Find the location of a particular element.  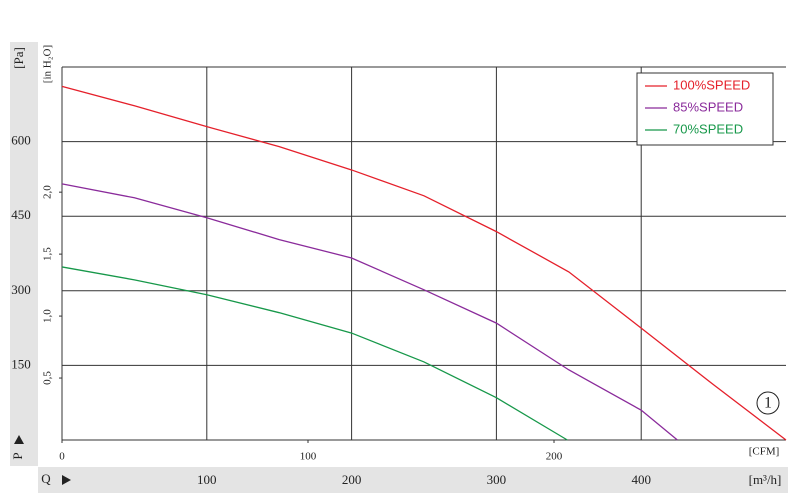

x2-tick-label: 0 is located at coordinates (62, 457).